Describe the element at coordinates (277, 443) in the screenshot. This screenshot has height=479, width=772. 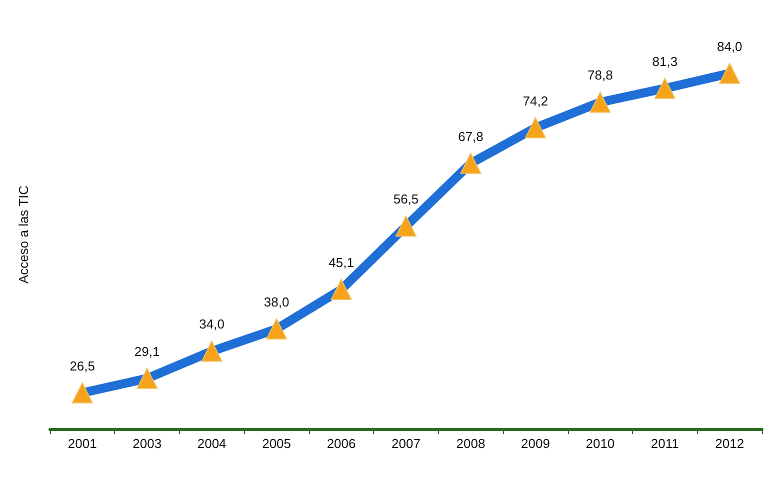
I see `x-tick-label: 2005` at that location.